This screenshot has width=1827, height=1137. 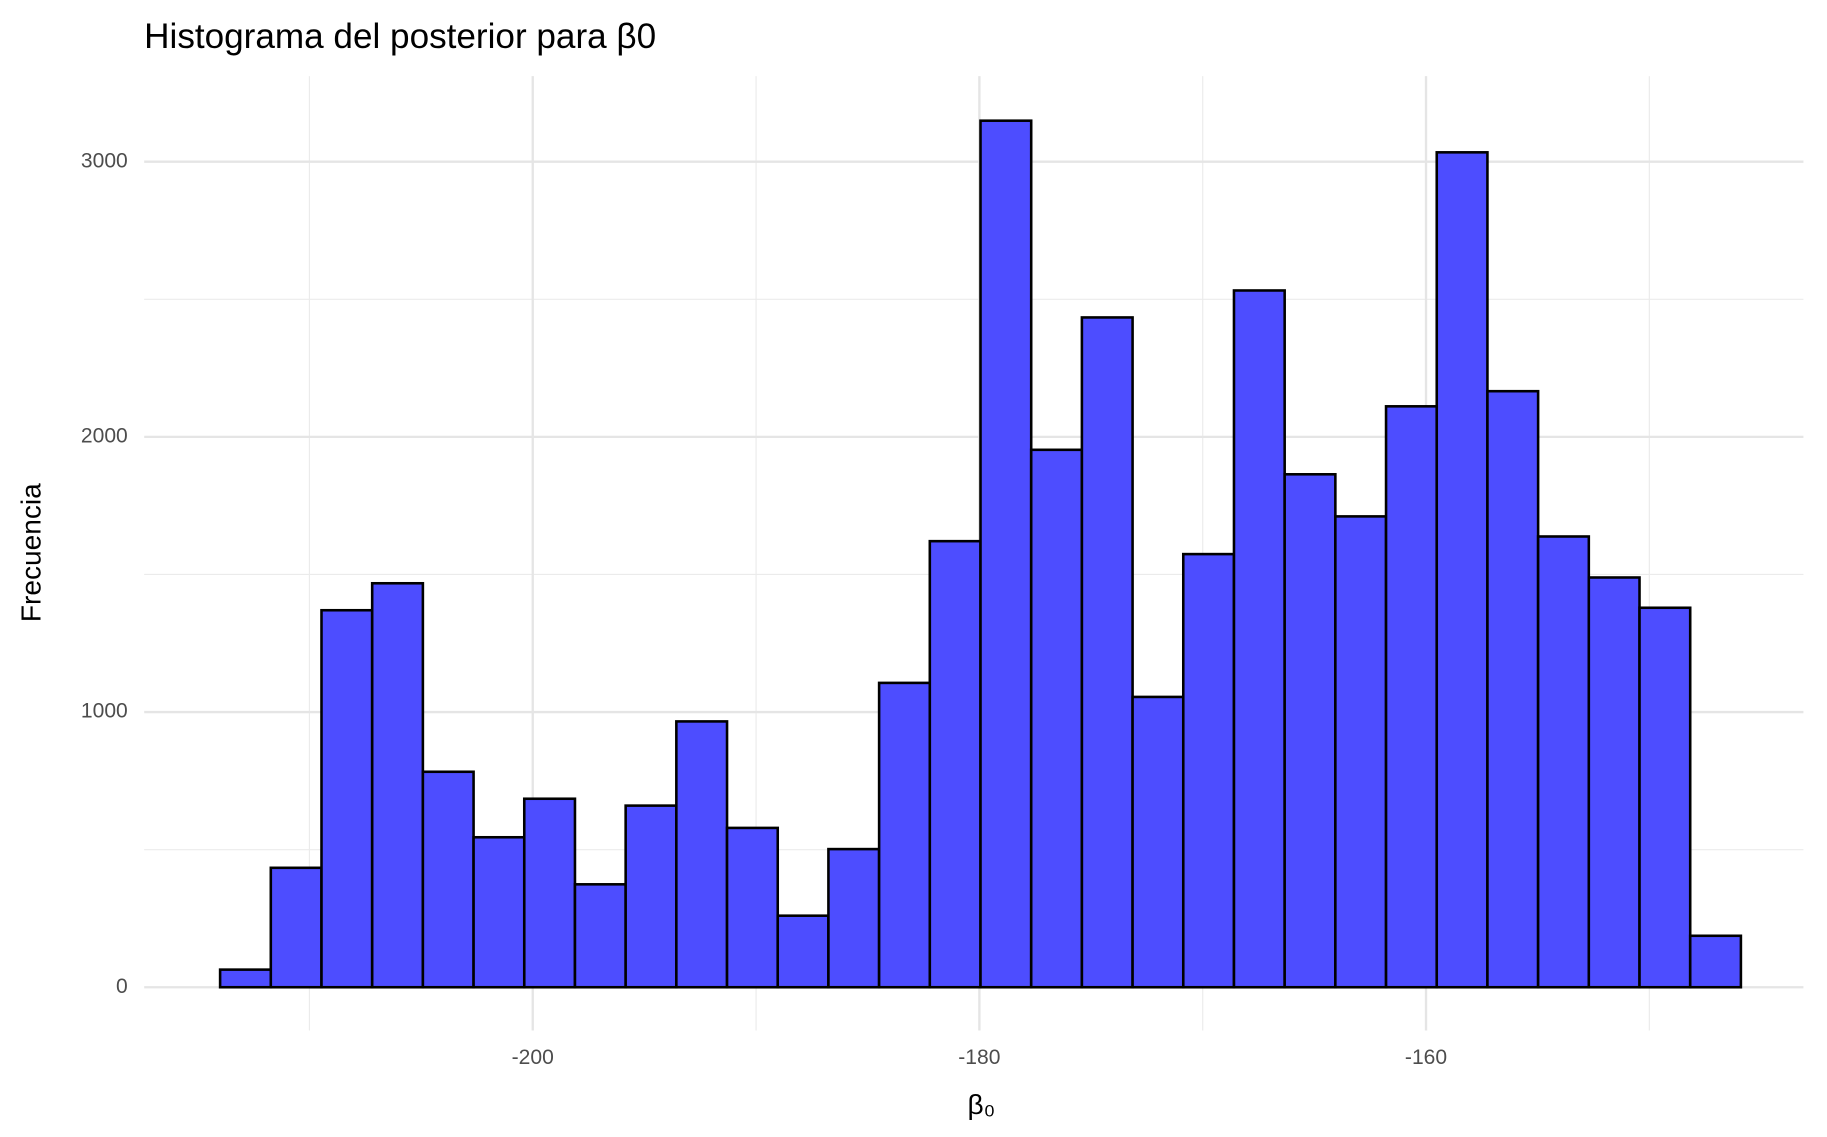 I want to click on x-tick-label: -180, so click(x=979, y=1057).